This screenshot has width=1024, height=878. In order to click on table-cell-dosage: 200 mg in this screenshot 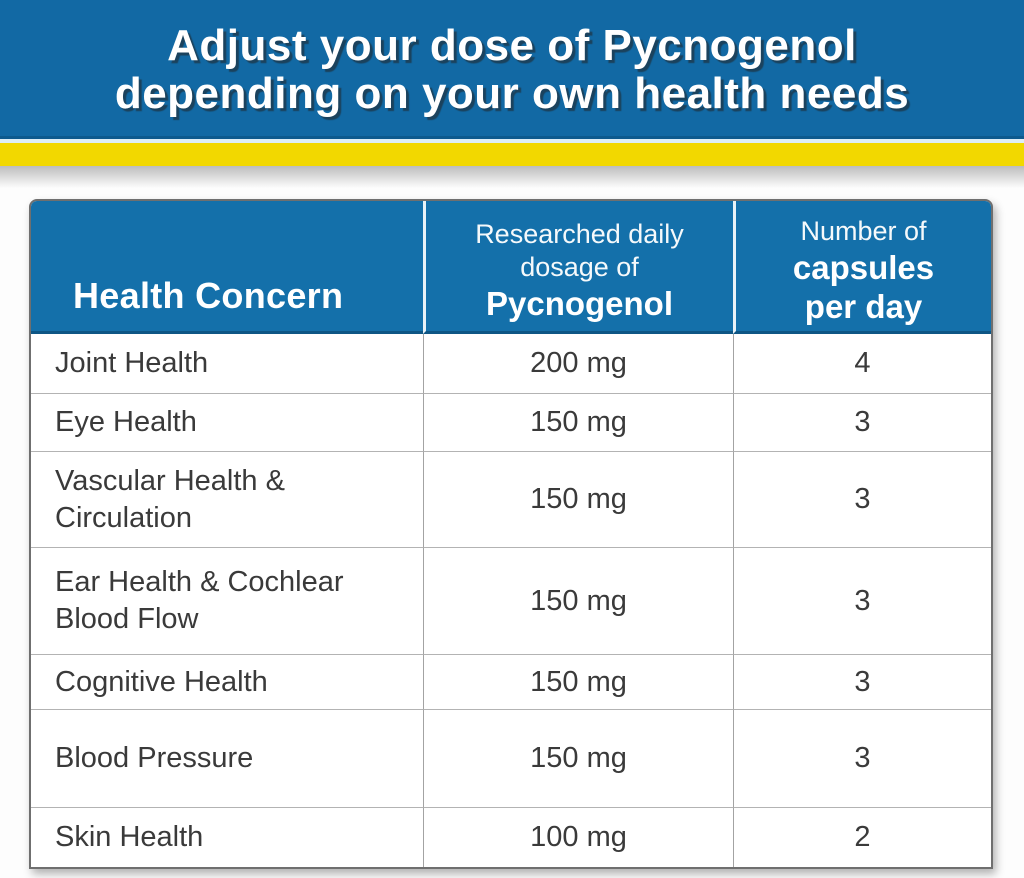, I will do `click(578, 363)`.